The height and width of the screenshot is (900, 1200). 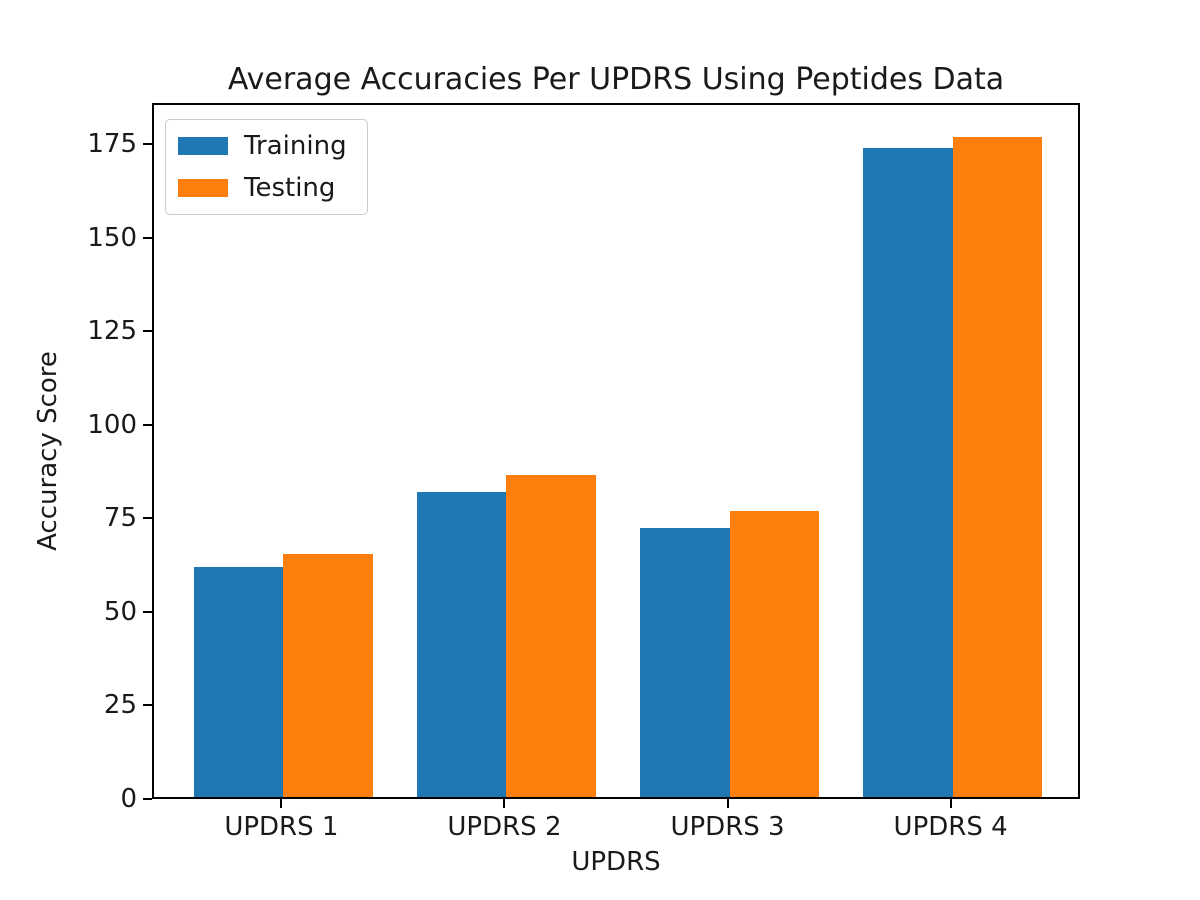 I want to click on legend: Training Testing, so click(x=266, y=167).